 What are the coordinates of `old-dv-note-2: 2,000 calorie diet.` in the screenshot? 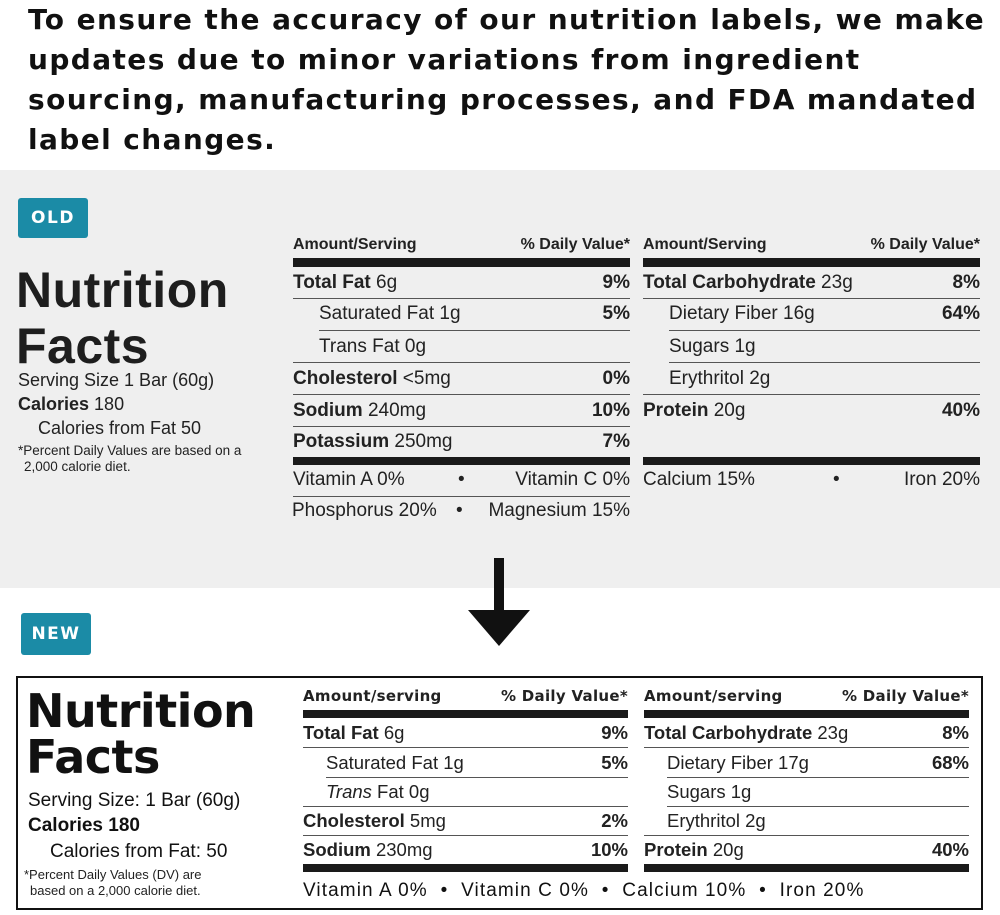 It's located at (77, 466).